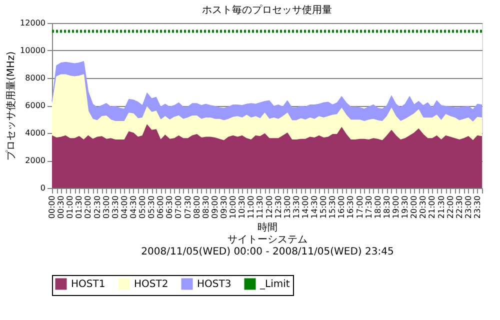  I want to click on x-tick-label: 01:00, so click(70, 207).